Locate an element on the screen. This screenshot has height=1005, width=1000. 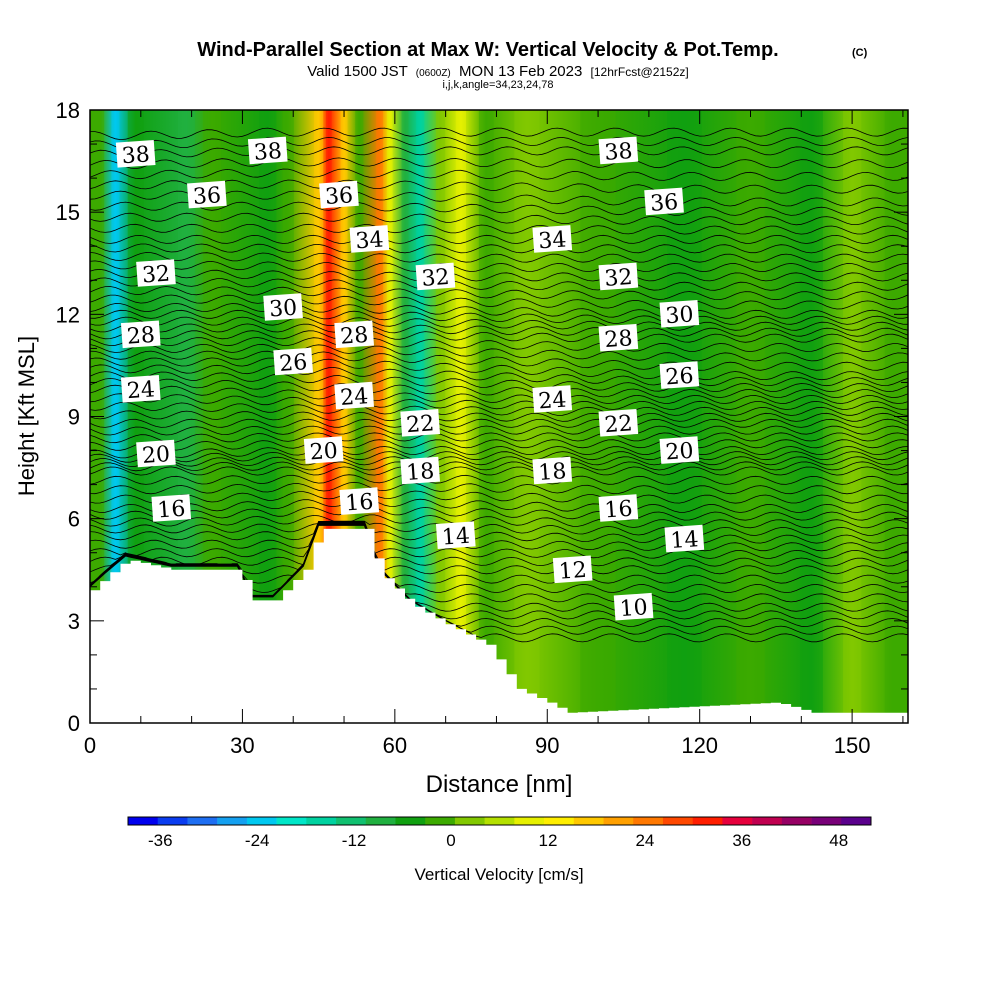
contour-label-text: 30 is located at coordinates (283, 309).